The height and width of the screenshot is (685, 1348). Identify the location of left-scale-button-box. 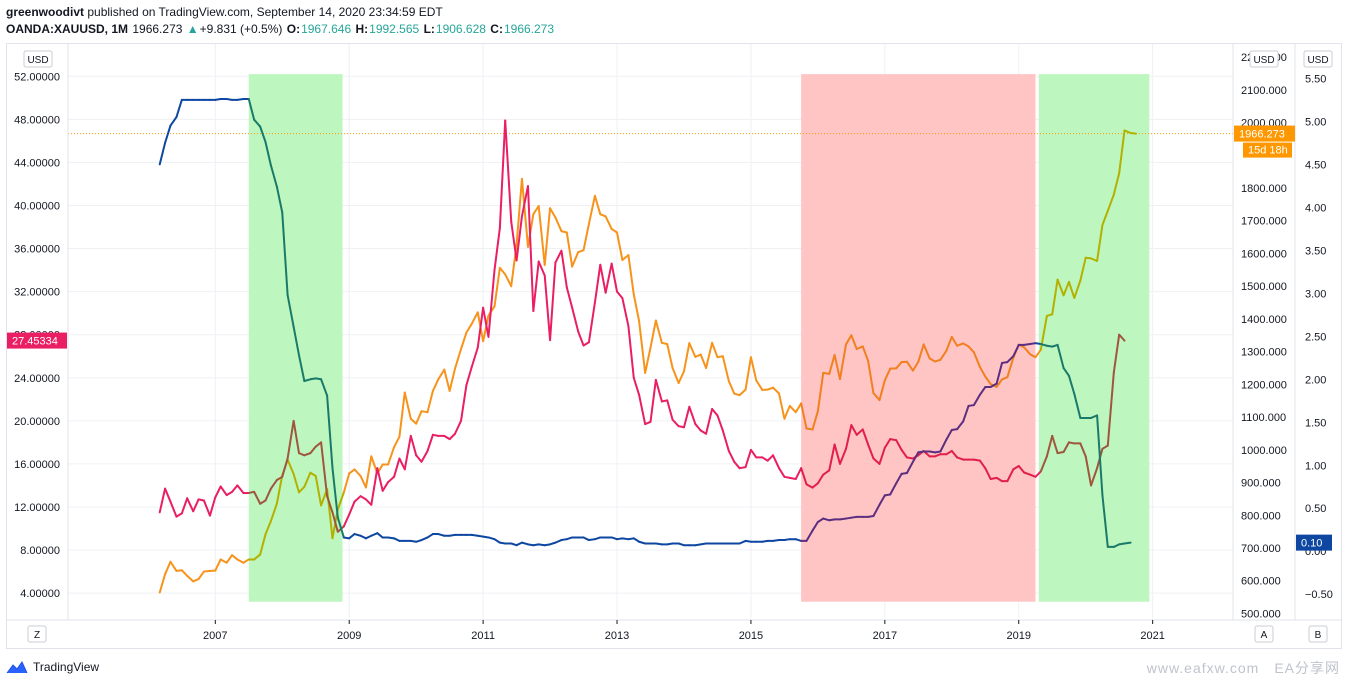
(37, 634).